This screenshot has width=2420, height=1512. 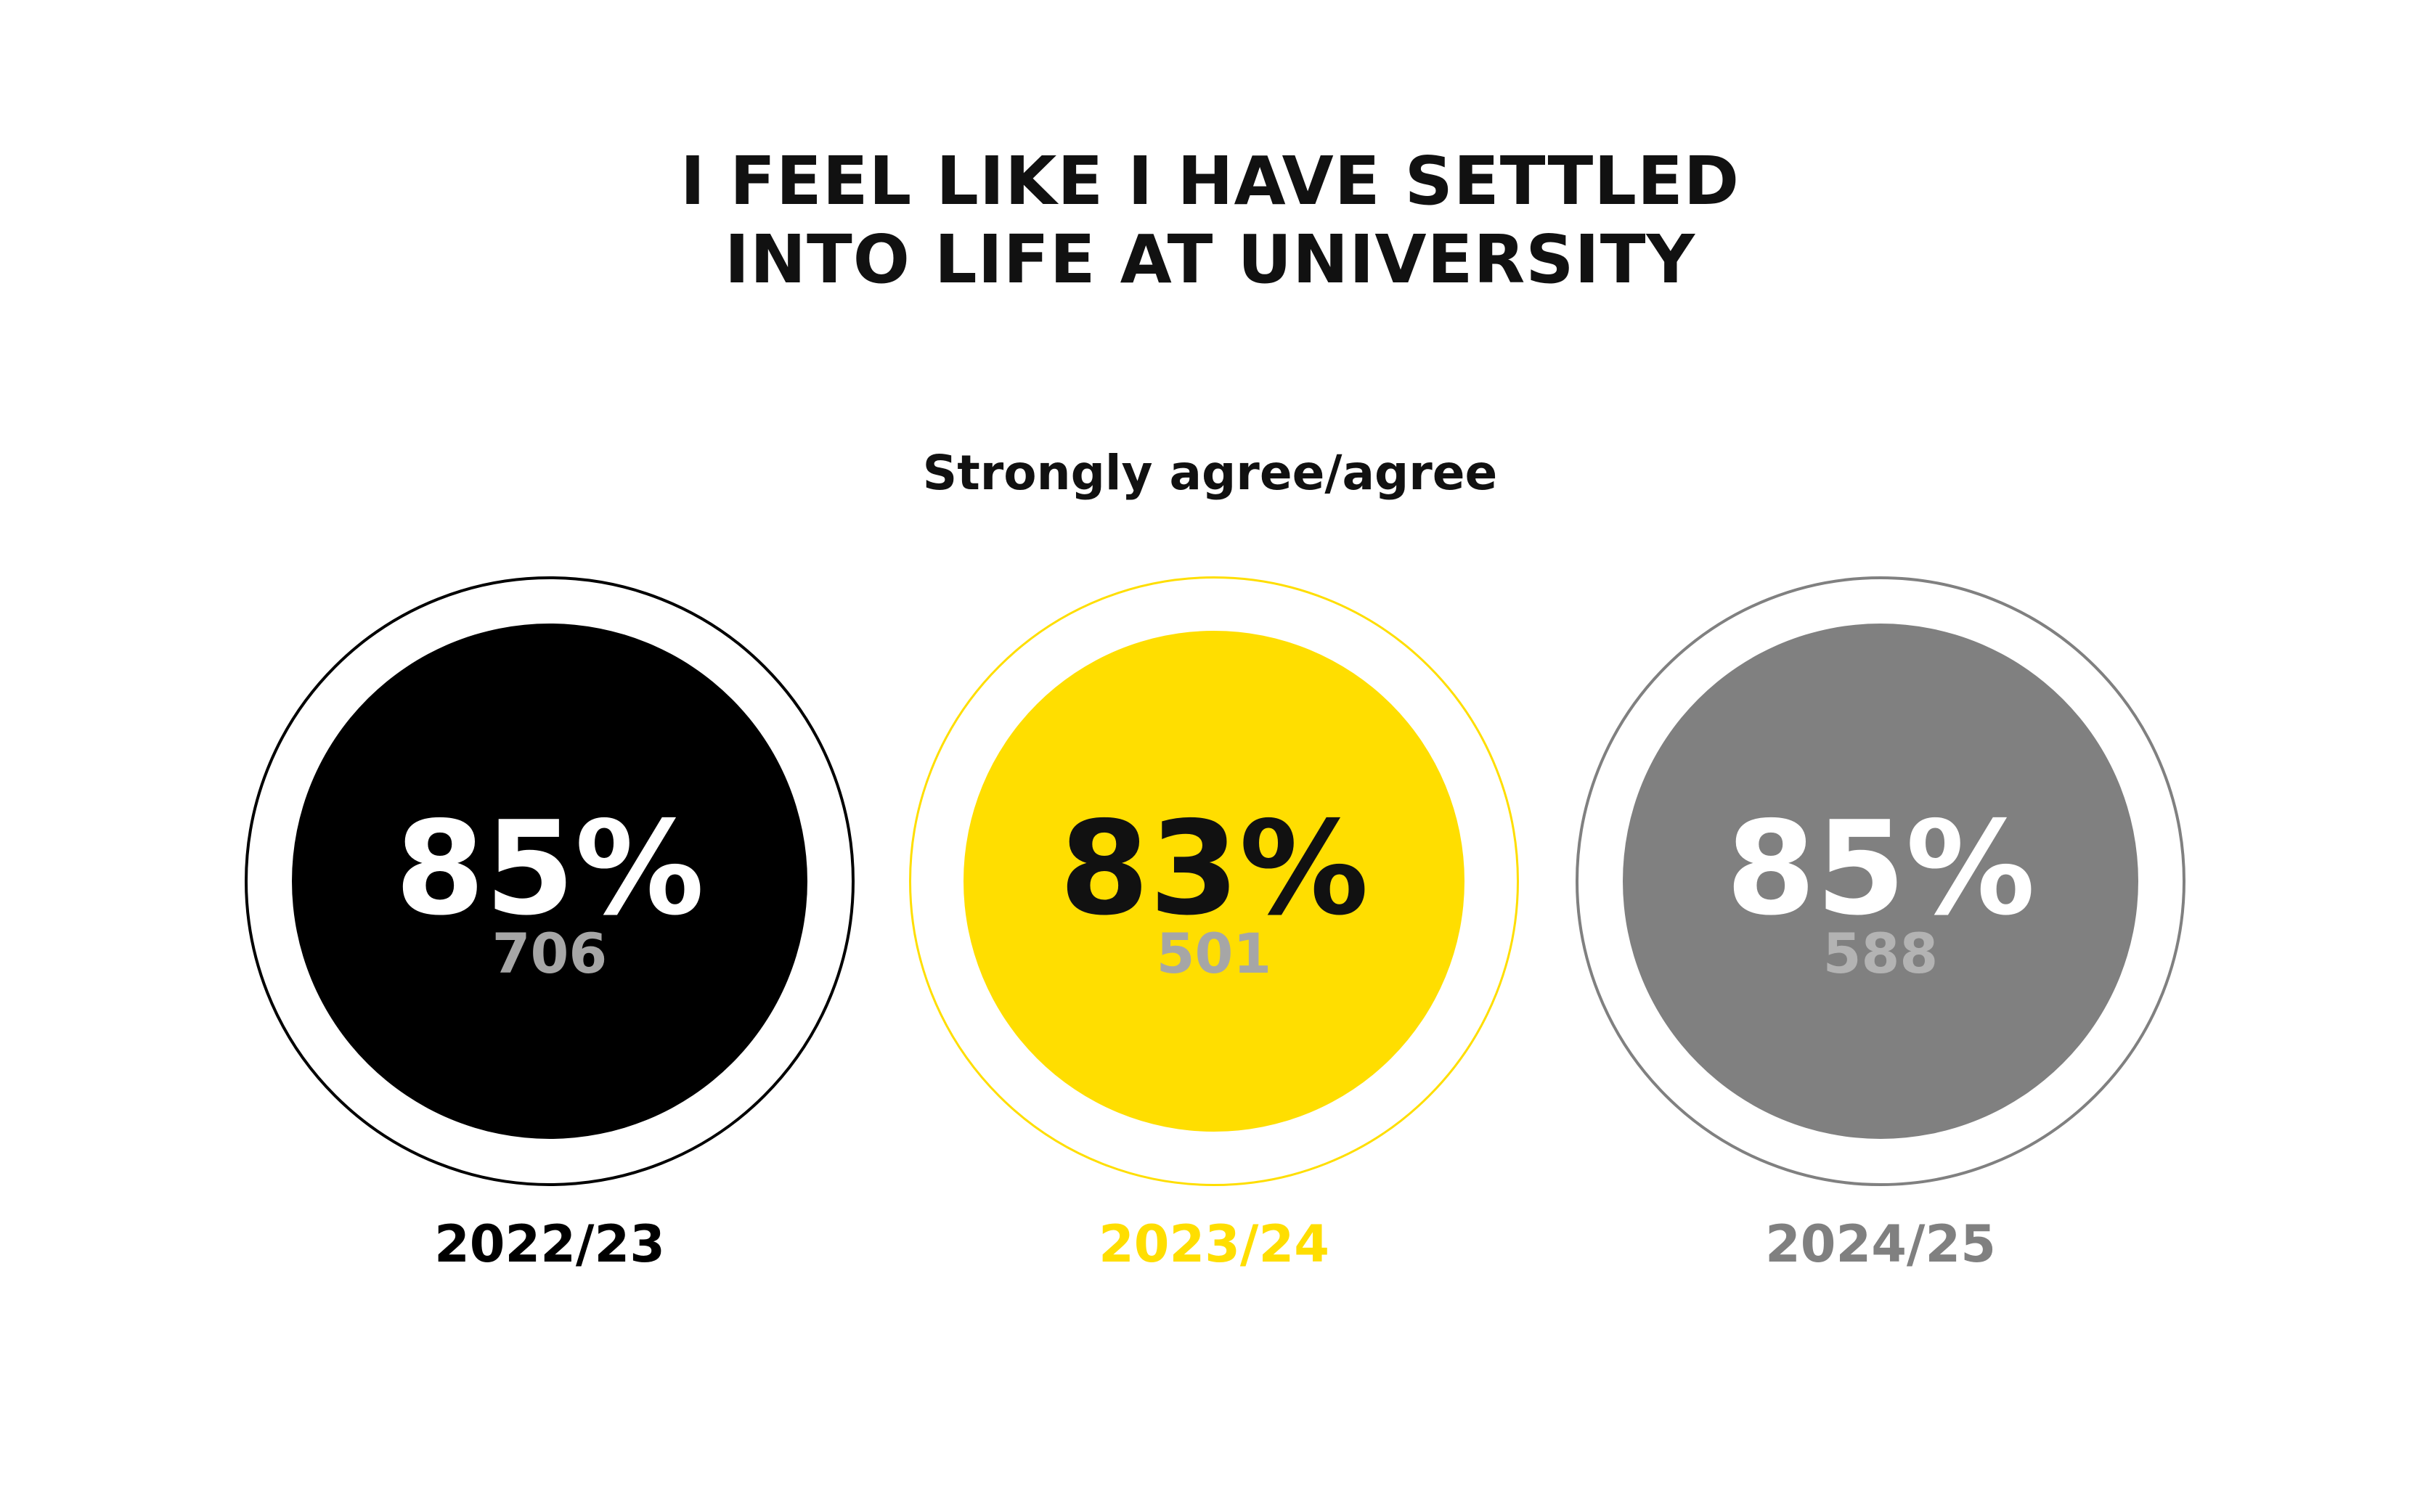 I want to click on chart-subtitle: Strongly agree/agree, so click(x=1210, y=473).